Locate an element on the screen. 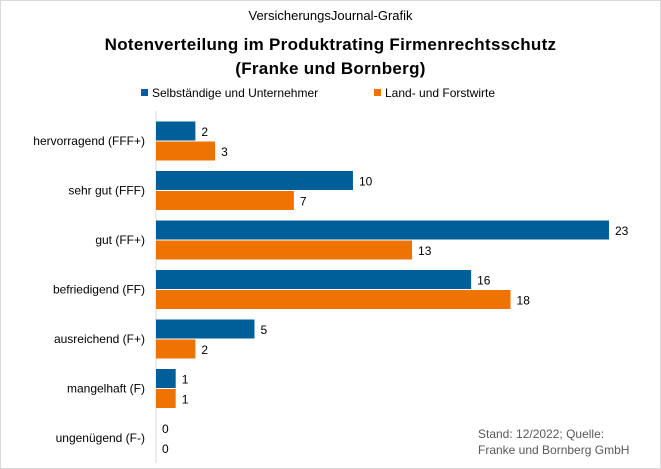  category-label: befriedigend (FF) is located at coordinates (99, 290).